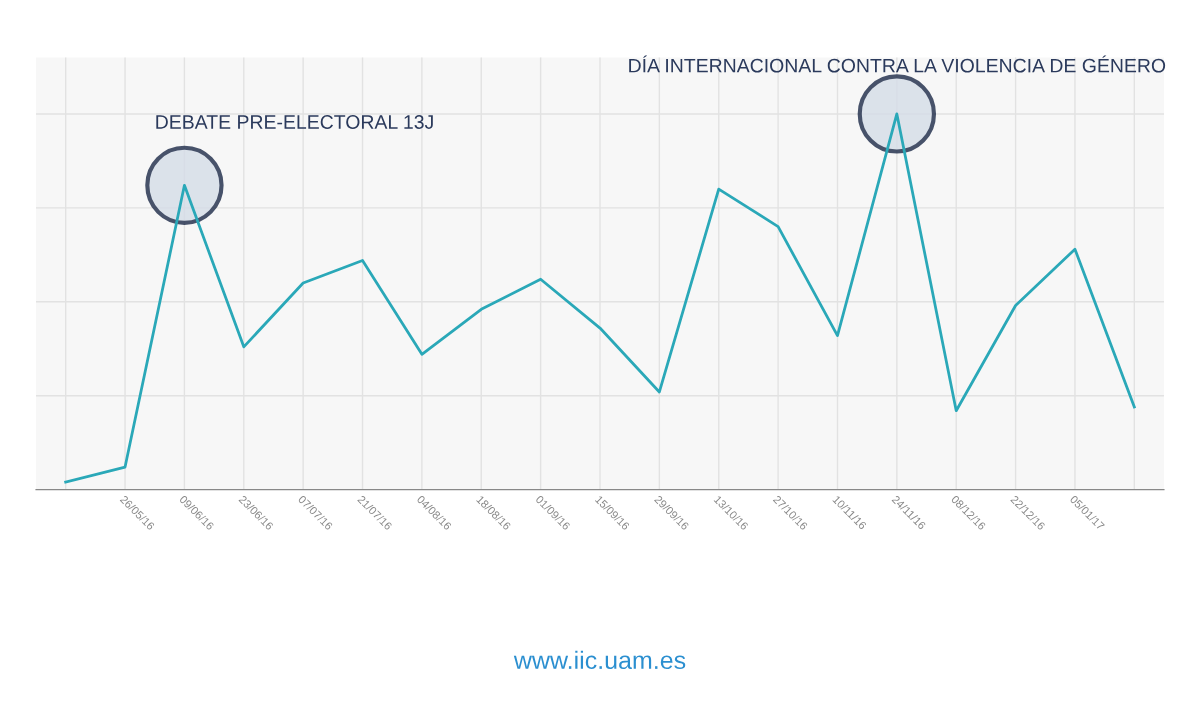 Image resolution: width=1200 pixels, height=720 pixels. Describe the element at coordinates (897, 64) in the screenshot. I see `annotation: DÍA INTERNACIONAL CONTRA LA VIOLENCIA DE GÉNERO` at that location.